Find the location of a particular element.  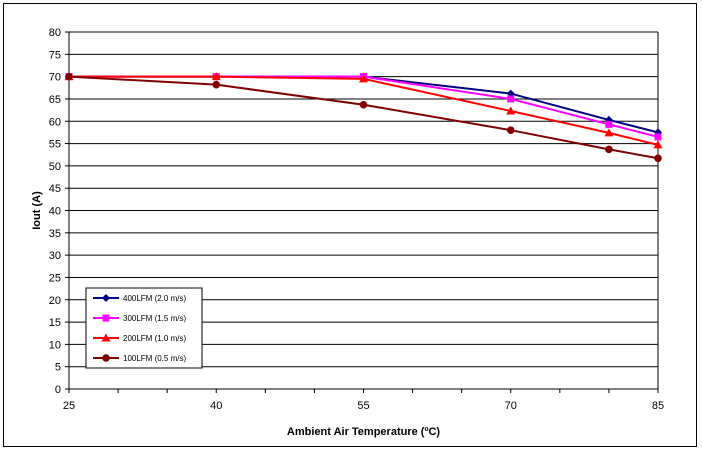

x-axis-title: Ambient Air Temperature (ºC) is located at coordinates (363, 432).